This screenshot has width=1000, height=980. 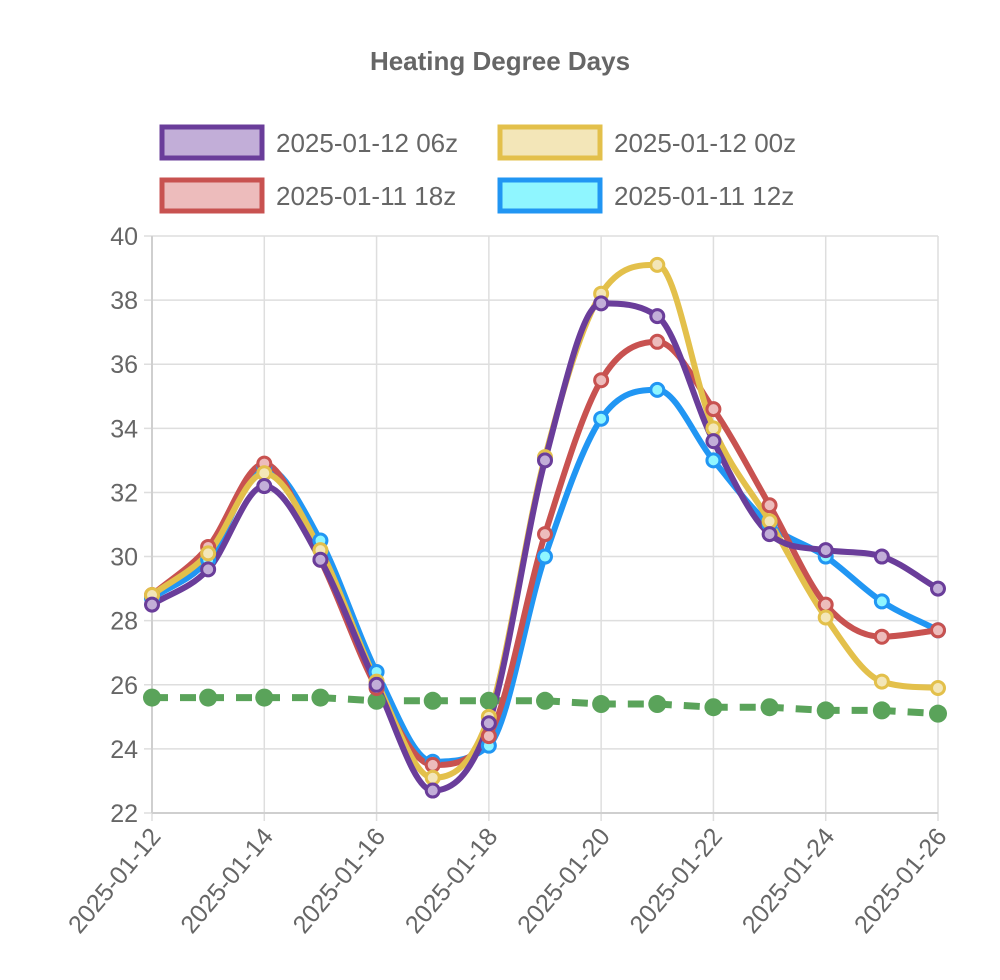 I want to click on x-tick-label: 2025-01-16, so click(x=340, y=881).